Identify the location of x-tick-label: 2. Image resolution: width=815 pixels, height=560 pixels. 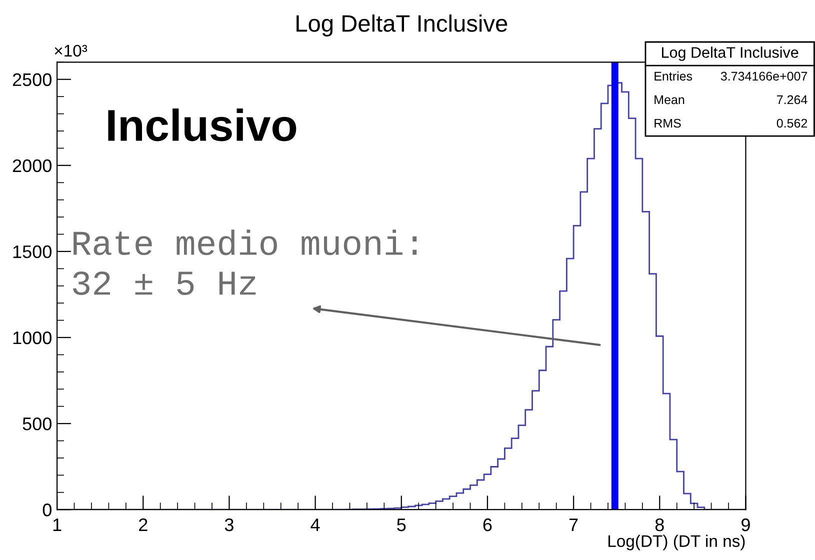
(143, 525).